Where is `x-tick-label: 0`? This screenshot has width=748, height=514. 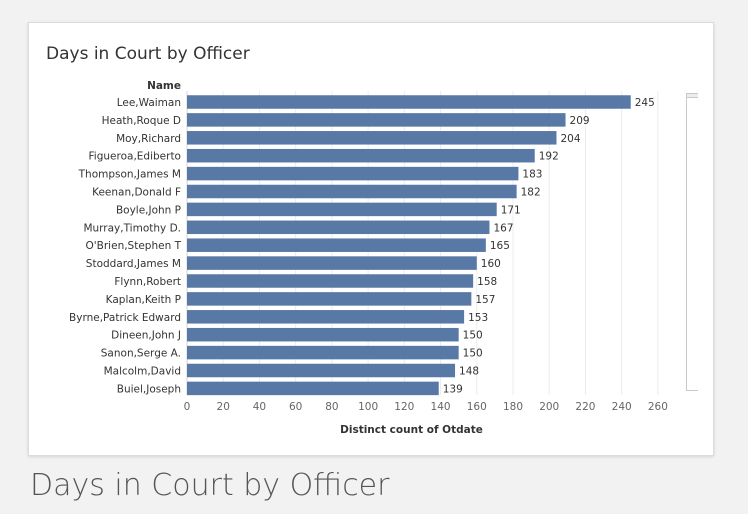 x-tick-label: 0 is located at coordinates (187, 407).